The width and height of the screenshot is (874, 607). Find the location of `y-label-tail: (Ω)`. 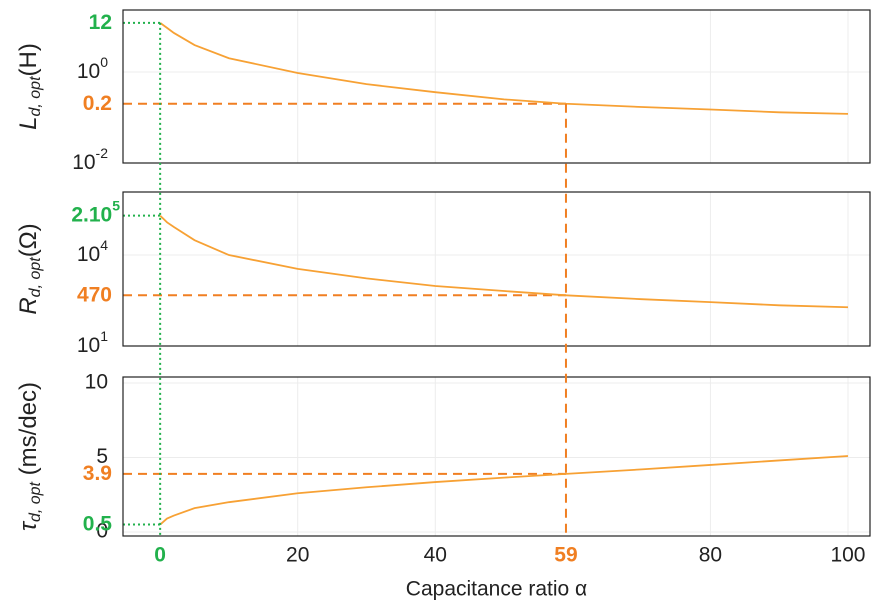

y-label-tail: (Ω) is located at coordinates (28, 240).